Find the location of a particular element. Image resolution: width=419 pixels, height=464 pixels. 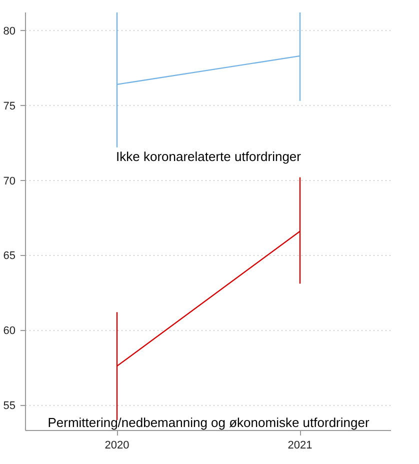

x-tick-label: 2020 is located at coordinates (117, 446).